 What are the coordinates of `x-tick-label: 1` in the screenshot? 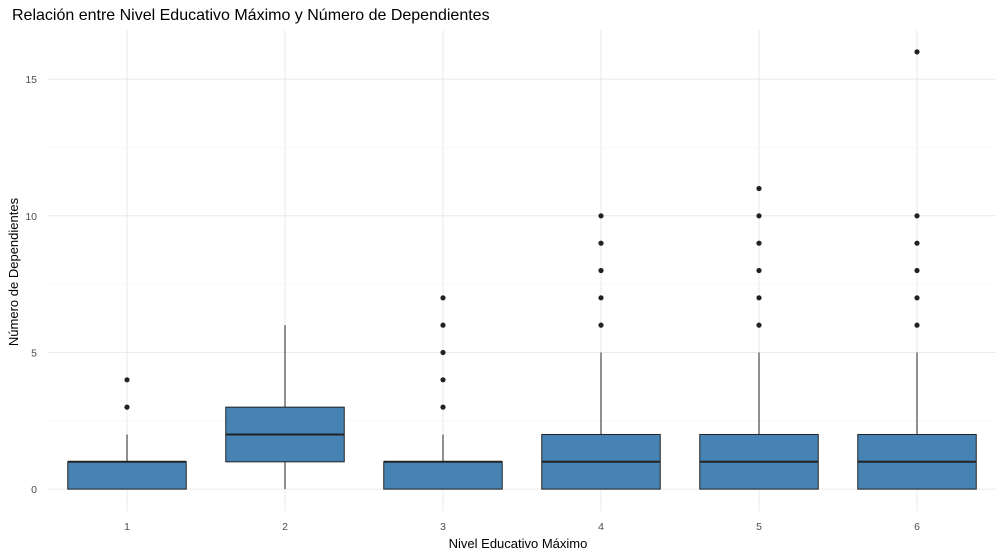 It's located at (127, 527).